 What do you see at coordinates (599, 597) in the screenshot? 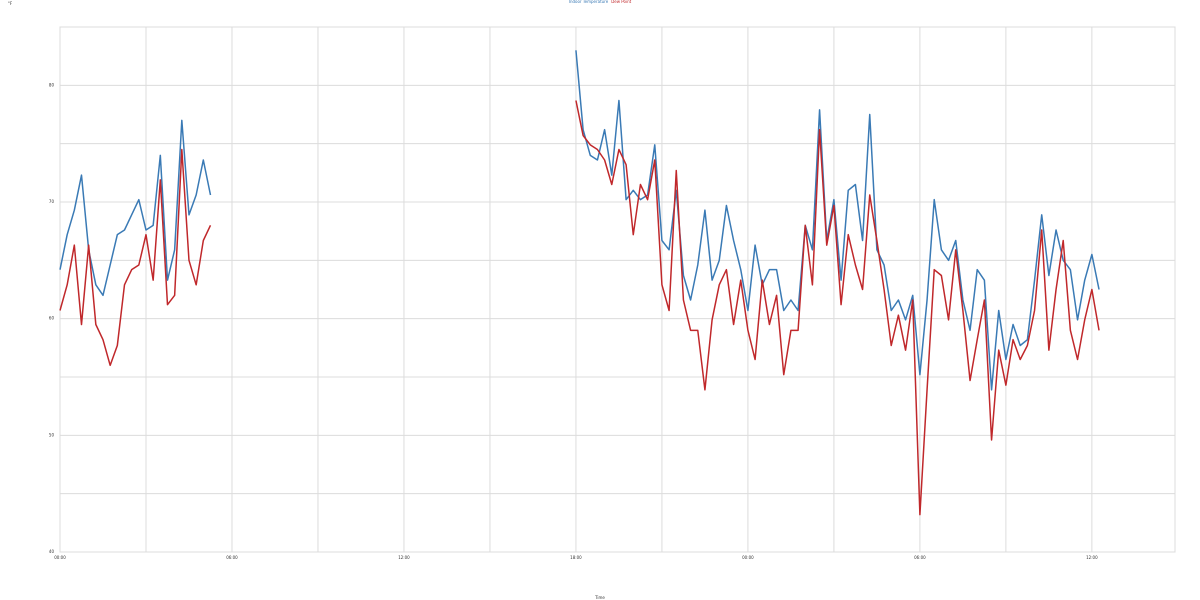
I see `x-axis-label: Time` at bounding box center [599, 597].